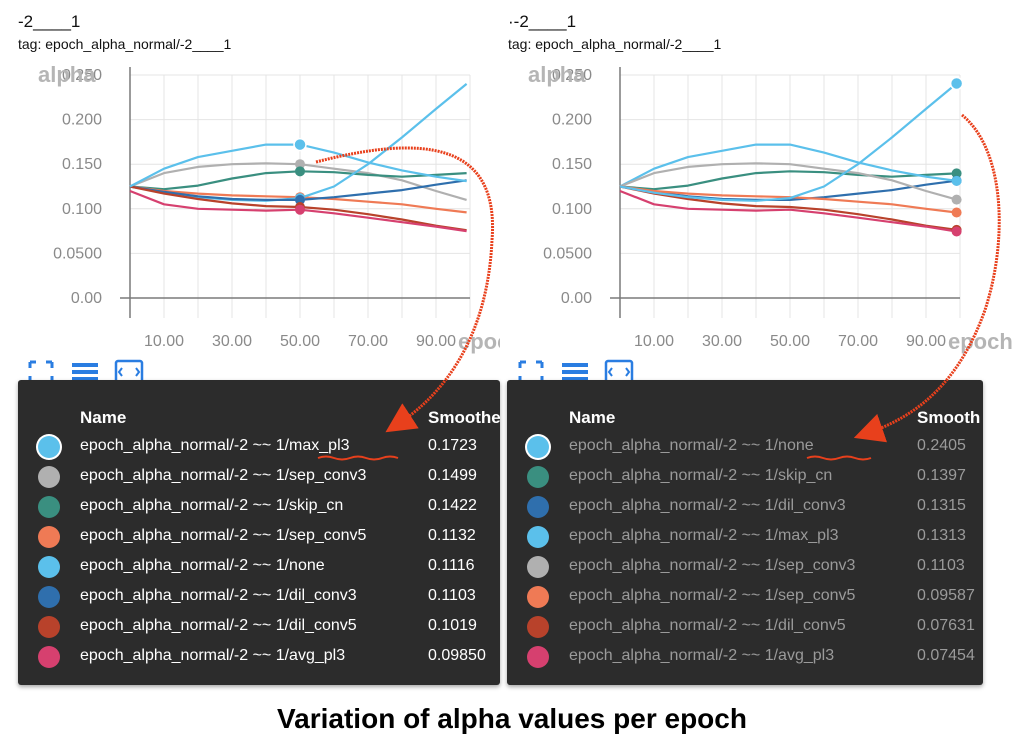  Describe the element at coordinates (259, 448) in the screenshot. I see `legend-row: epoch_alpha_normal/-2 ~~ 1/max_pl3 0.1723` at that location.